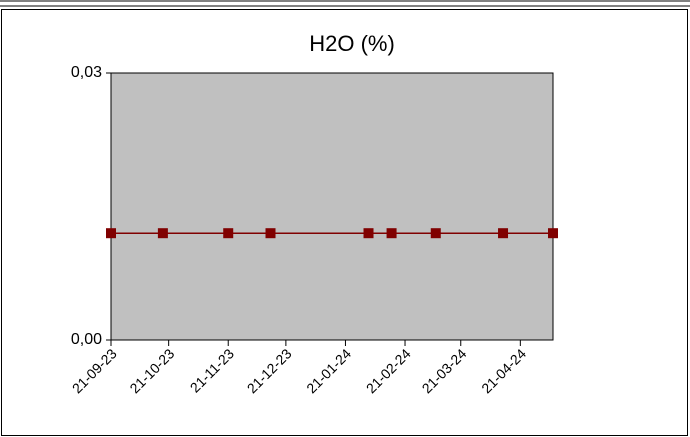  What do you see at coordinates (86, 72) in the screenshot?
I see `y-tick-label: 0,03` at bounding box center [86, 72].